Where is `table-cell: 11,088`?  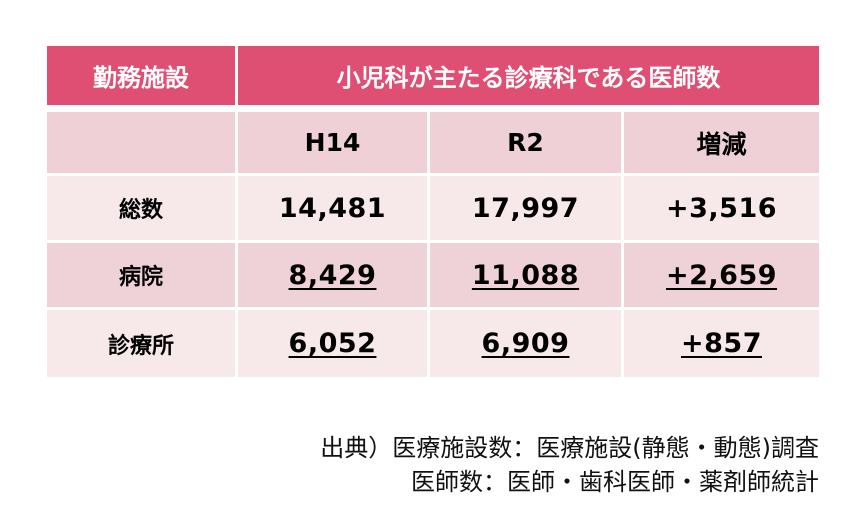
table-cell: 11,088 is located at coordinates (527, 276).